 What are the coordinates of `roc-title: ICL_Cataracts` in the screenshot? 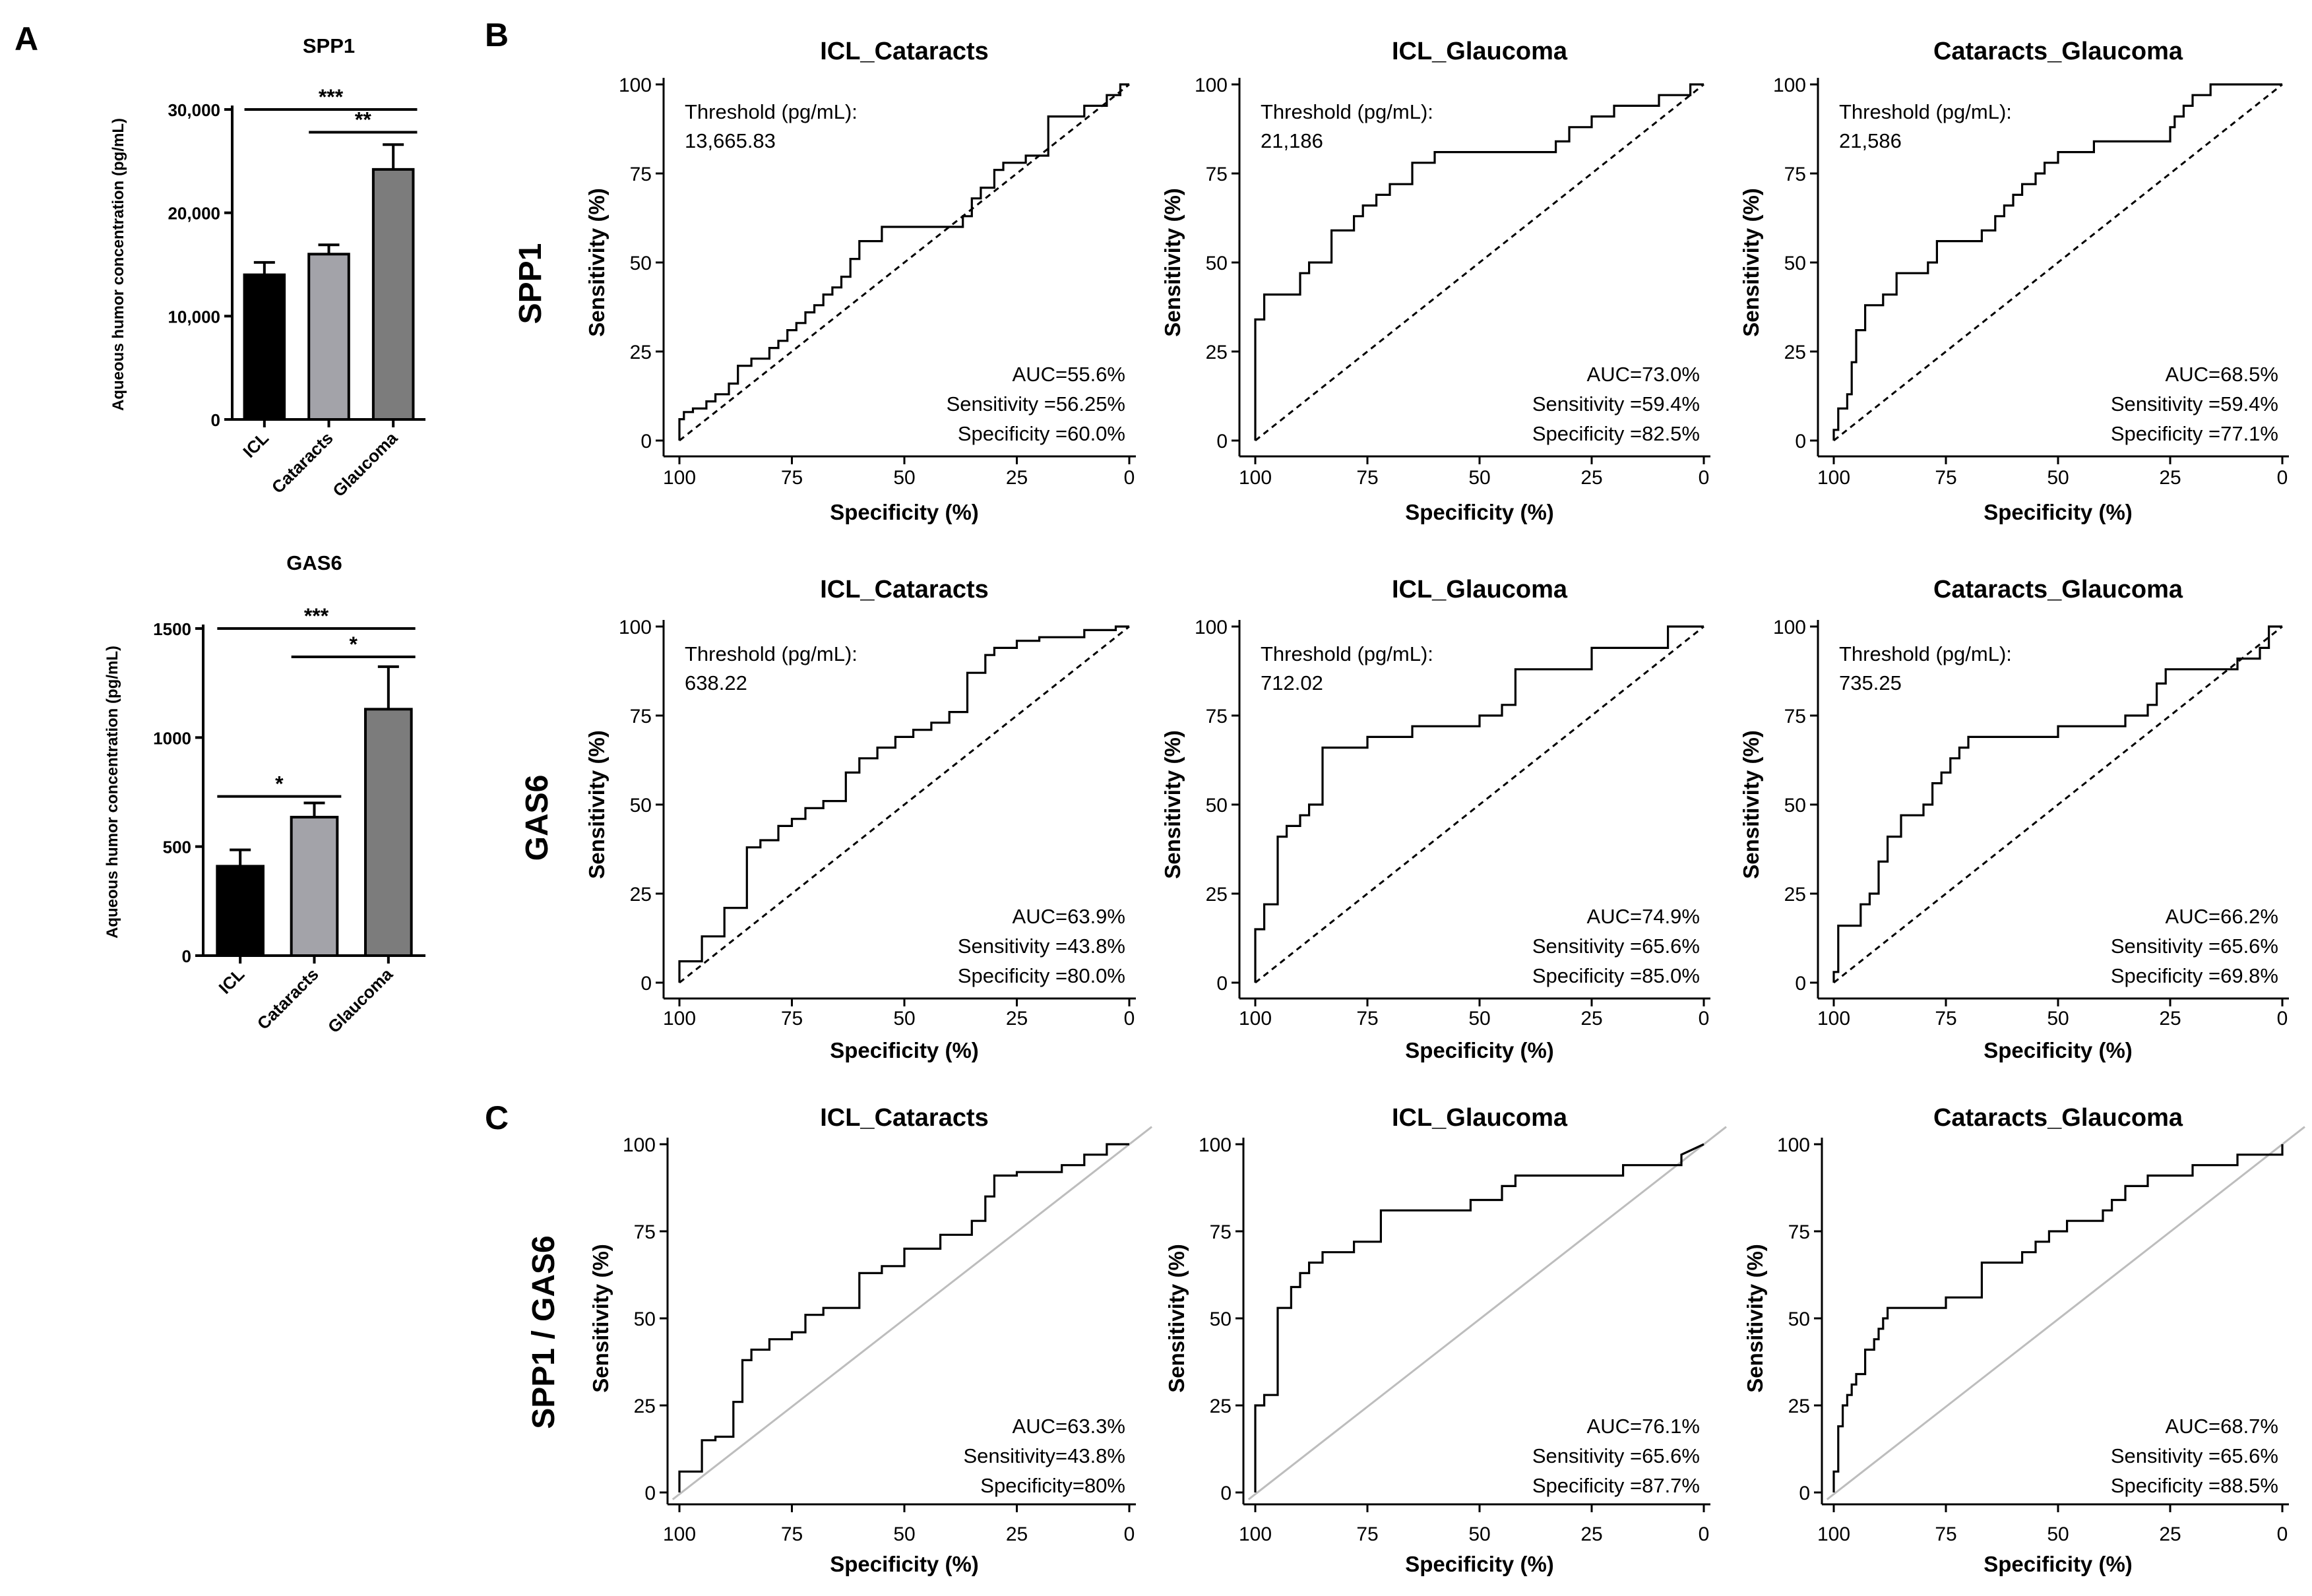 It's located at (904, 51).